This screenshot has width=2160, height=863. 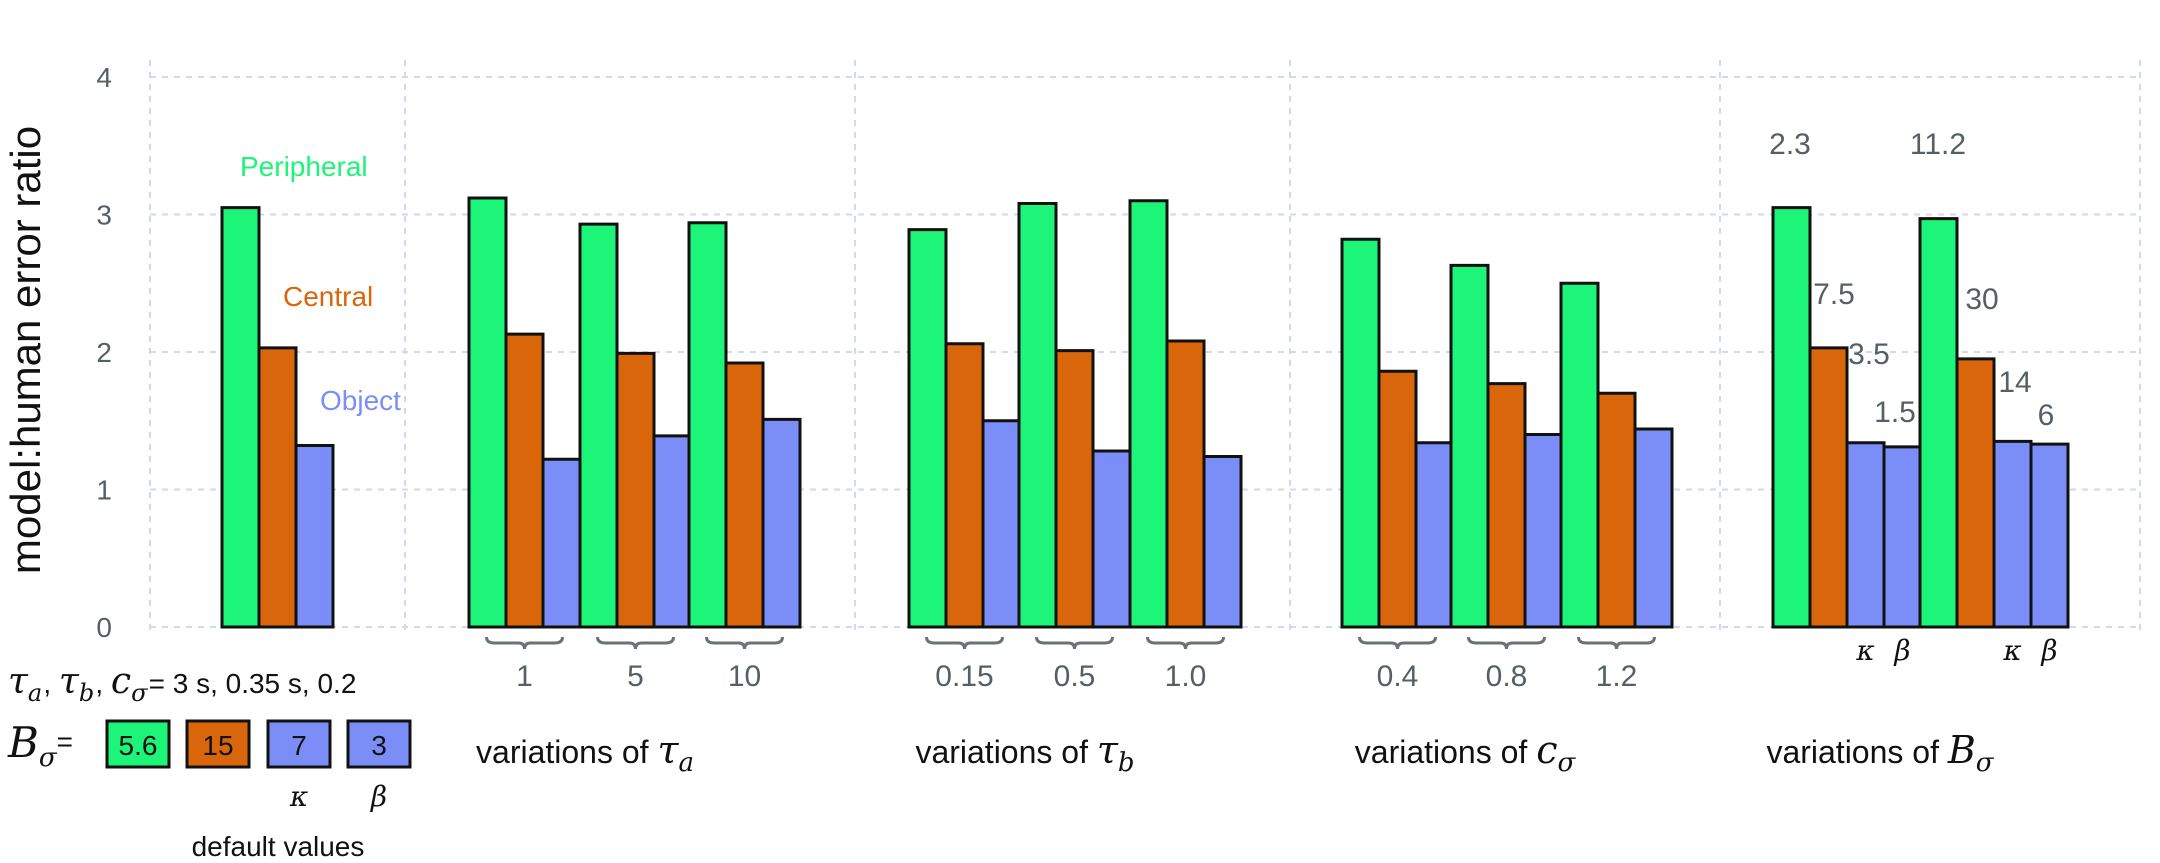 I want to click on bar-value-label: 2.3, so click(x=1790, y=144).